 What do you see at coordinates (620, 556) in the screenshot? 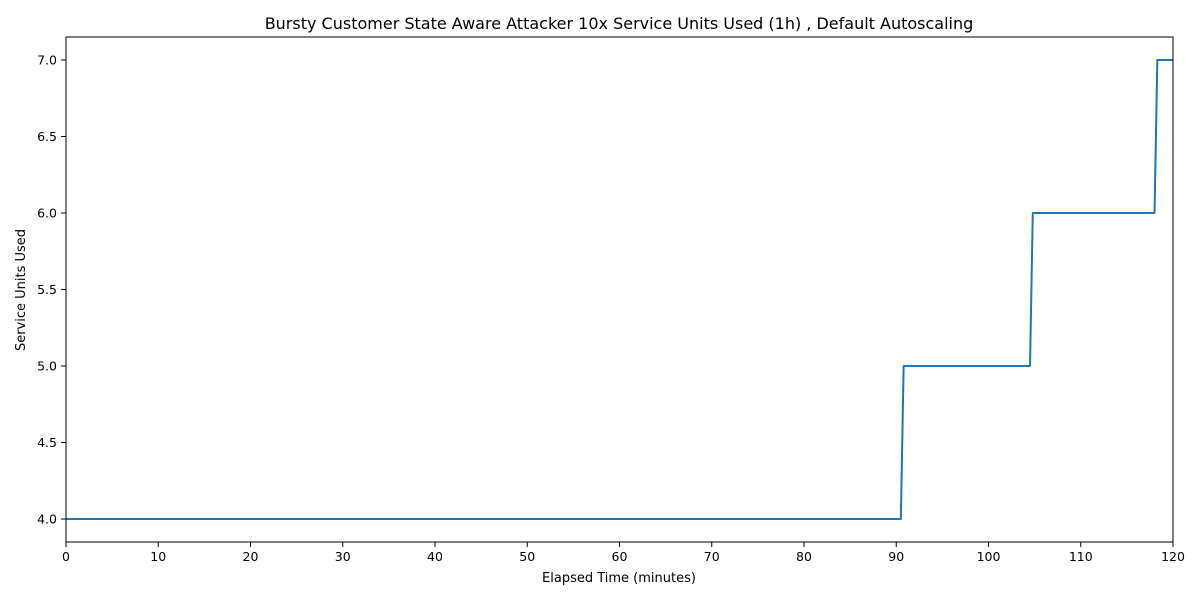
I see `x-tick-label: 60` at bounding box center [620, 556].